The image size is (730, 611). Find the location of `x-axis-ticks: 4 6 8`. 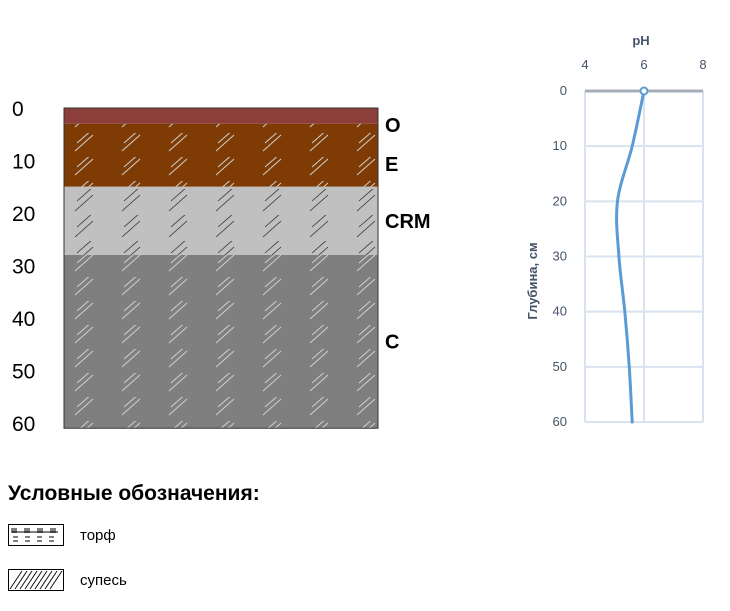

x-axis-ticks: 4 6 8 is located at coordinates (643, 64).